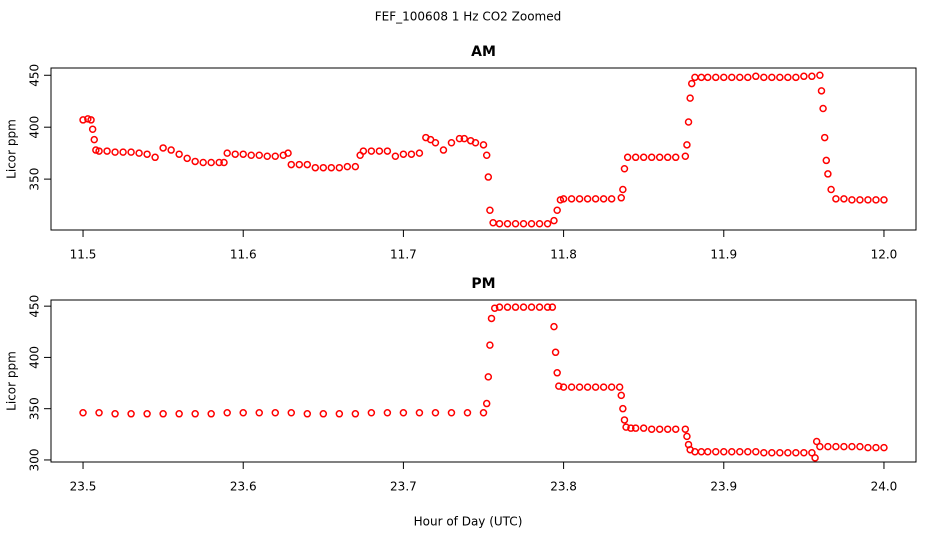 The width and height of the screenshot is (936, 540). Describe the element at coordinates (403, 255) in the screenshot. I see `x-tick-label: 11.7` at that location.